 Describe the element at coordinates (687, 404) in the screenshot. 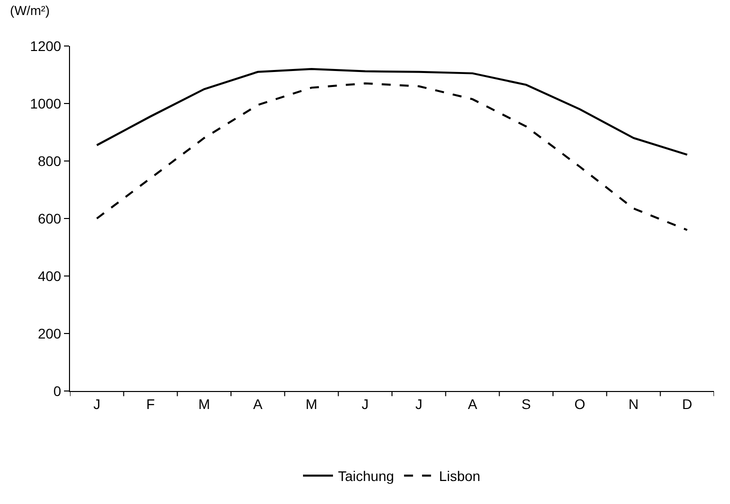

I see `x-tick-label: D` at that location.